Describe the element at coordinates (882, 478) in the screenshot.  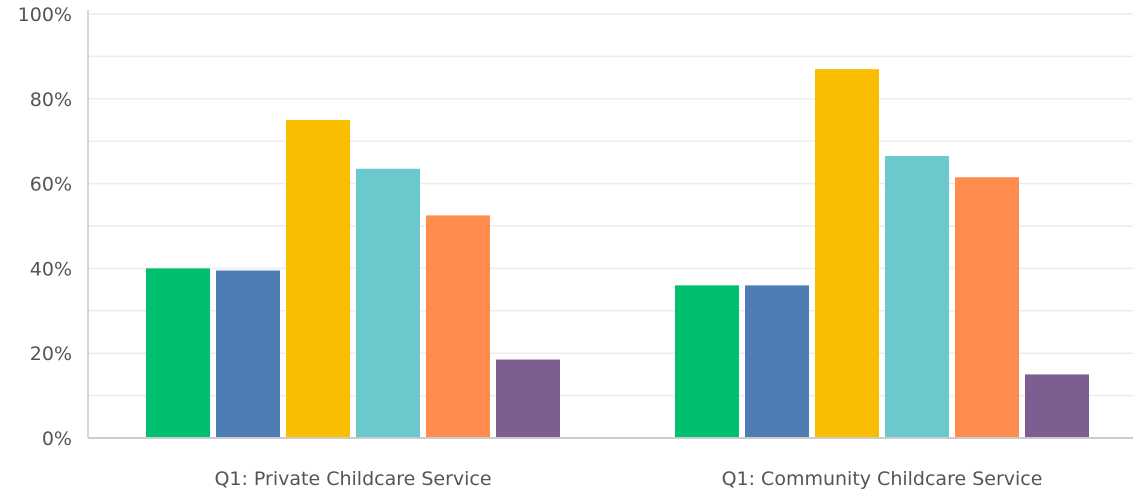
I see `x-category-label: Q1: Community Childcare Service` at that location.